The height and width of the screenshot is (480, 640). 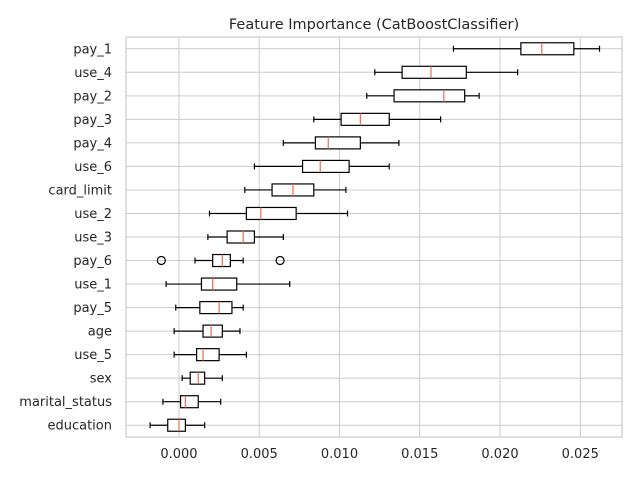 I want to click on y-tick-label: pay_3, so click(x=92, y=120).